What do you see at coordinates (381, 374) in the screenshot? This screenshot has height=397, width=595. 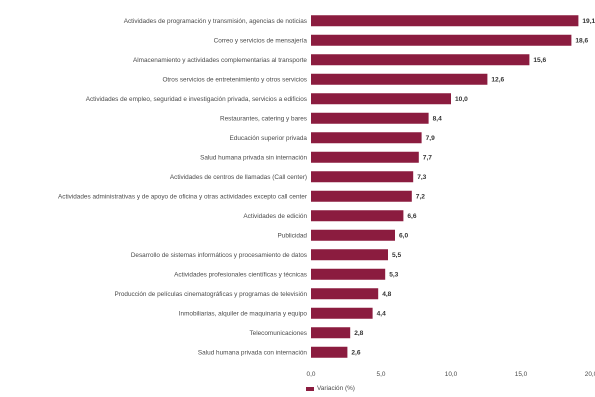 I see `x-tick-label: 5,0` at bounding box center [381, 374].